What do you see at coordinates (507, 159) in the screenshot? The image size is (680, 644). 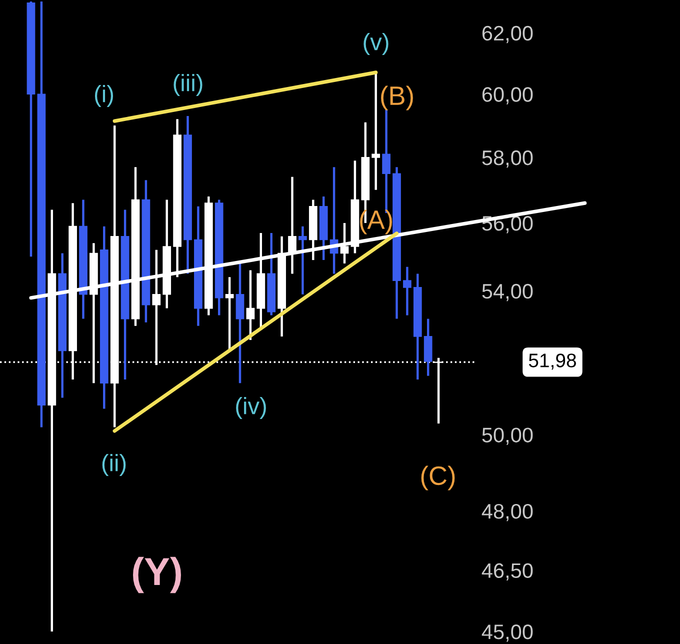 I see `y-tick-label: 58,00` at bounding box center [507, 159].